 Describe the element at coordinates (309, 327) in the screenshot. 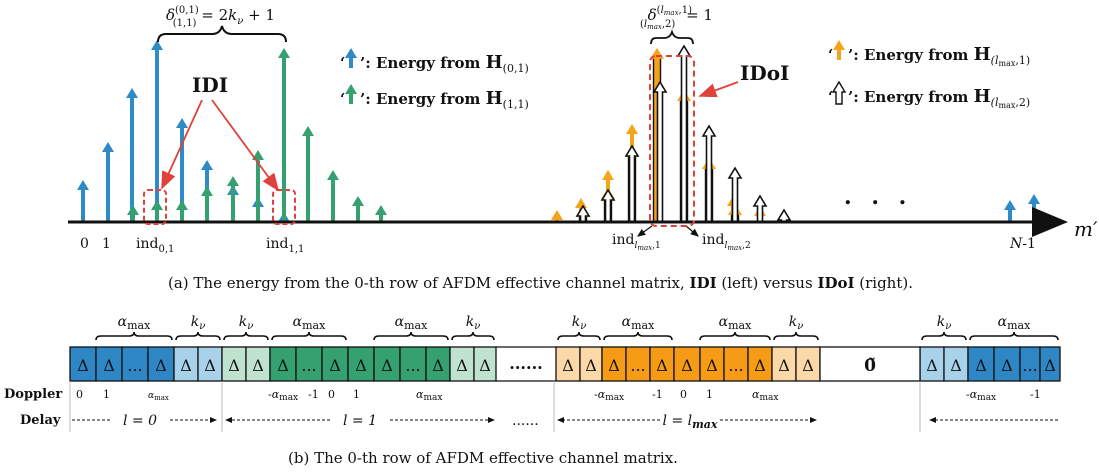

I see `brace-alpha-3: αmax` at that location.